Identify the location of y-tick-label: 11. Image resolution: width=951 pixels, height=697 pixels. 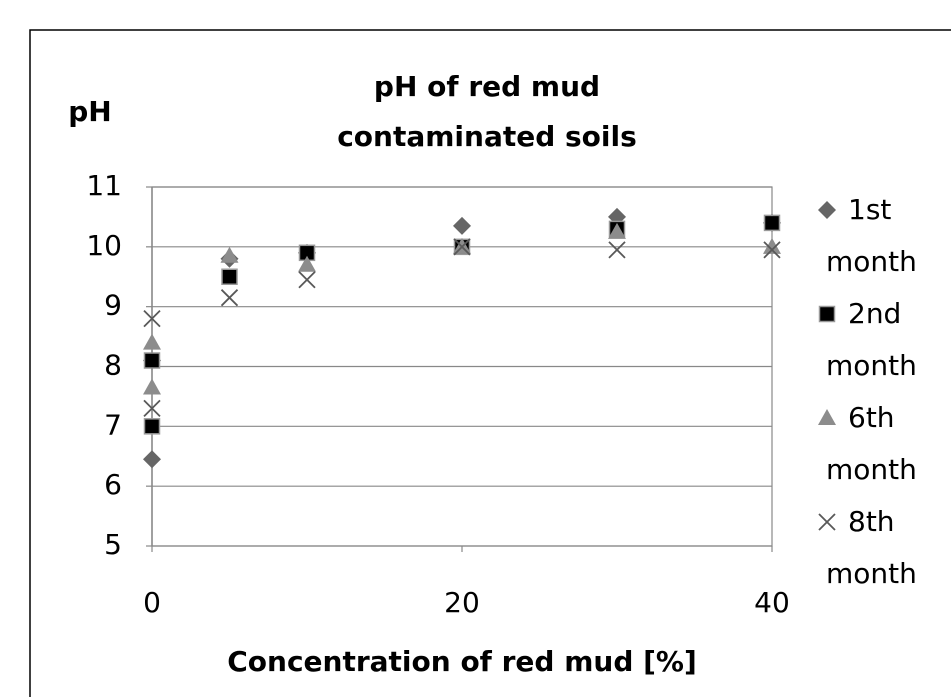
(104, 185).